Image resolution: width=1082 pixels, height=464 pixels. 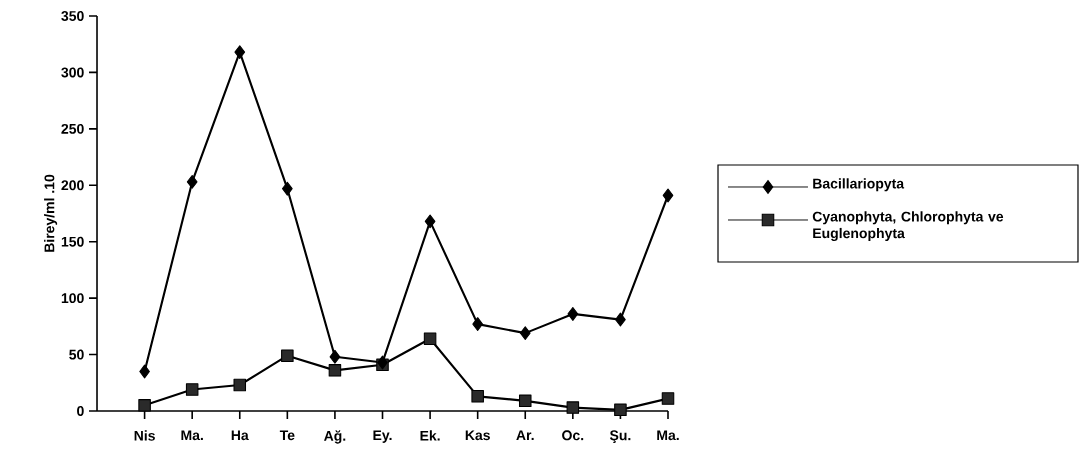 I want to click on y-tick-label: 100, so click(x=72, y=298).